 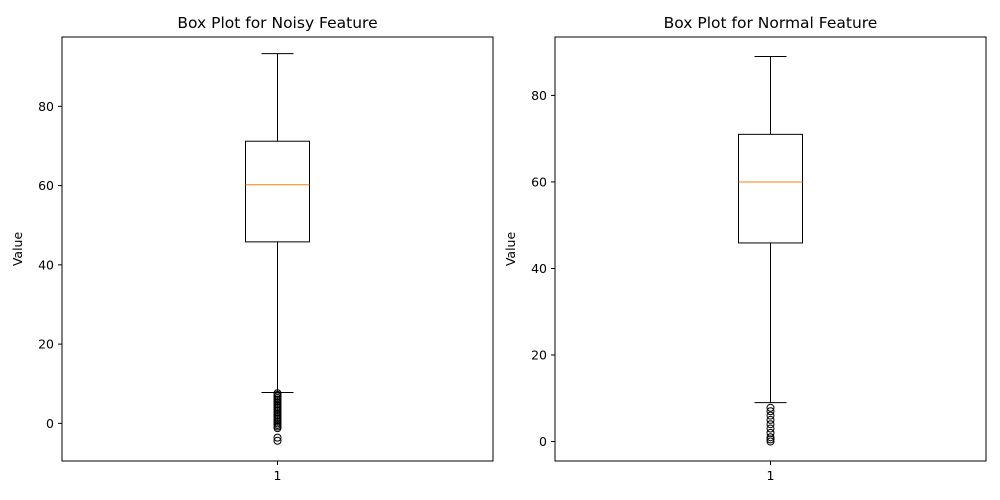 What do you see at coordinates (277, 23) in the screenshot?
I see `chart-title: Box Plot for Noisy Feature` at bounding box center [277, 23].